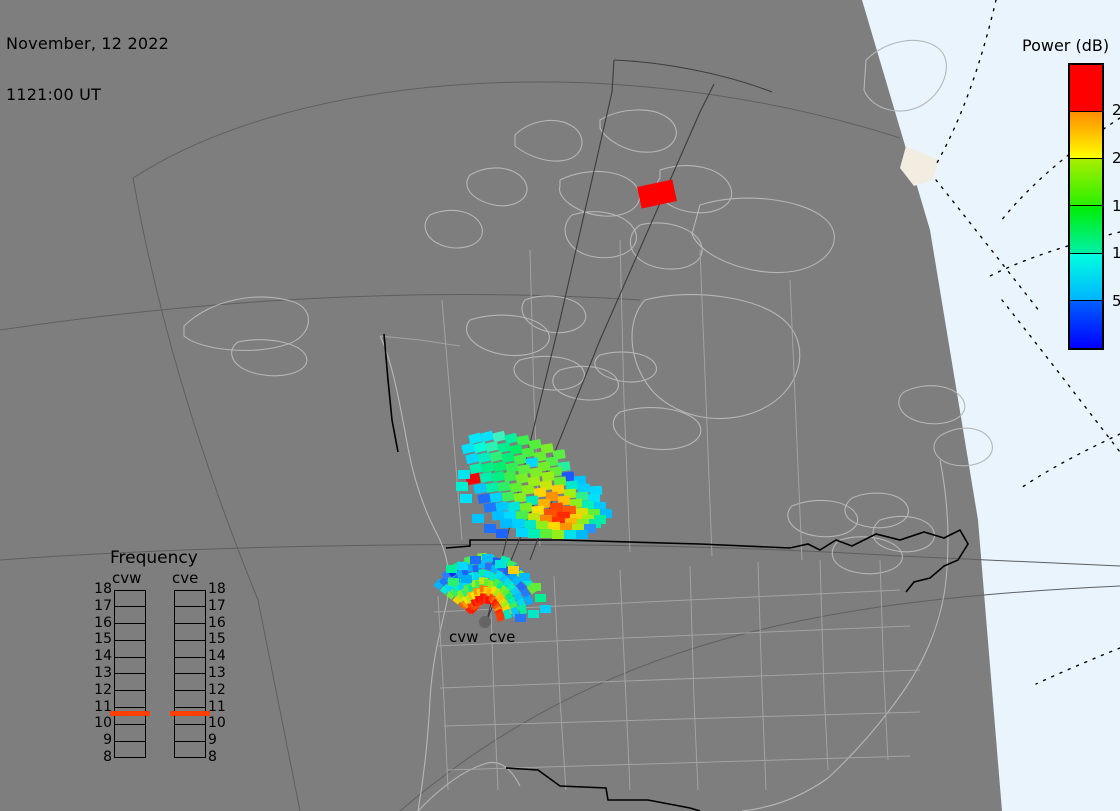 The width and height of the screenshot is (1120, 811). I want to click on colorbar-gradient-box, so click(1086, 206).